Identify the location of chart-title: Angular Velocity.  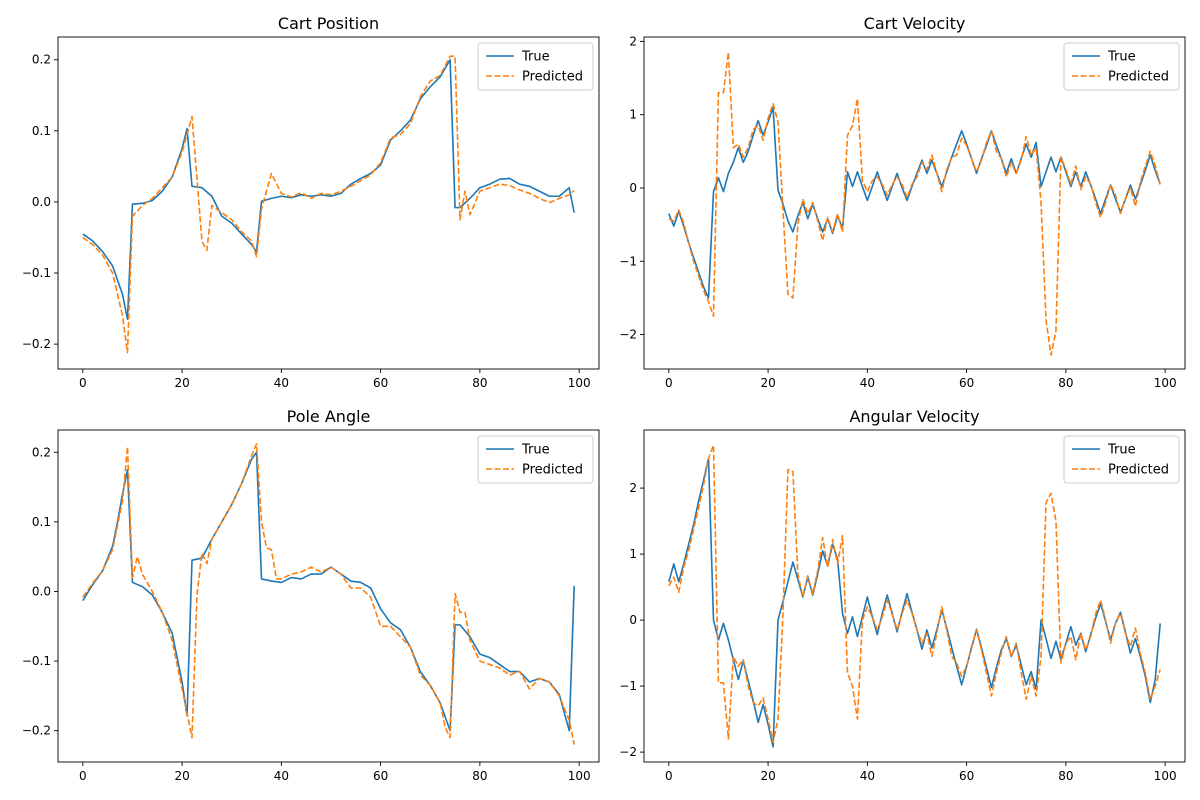
(914, 416).